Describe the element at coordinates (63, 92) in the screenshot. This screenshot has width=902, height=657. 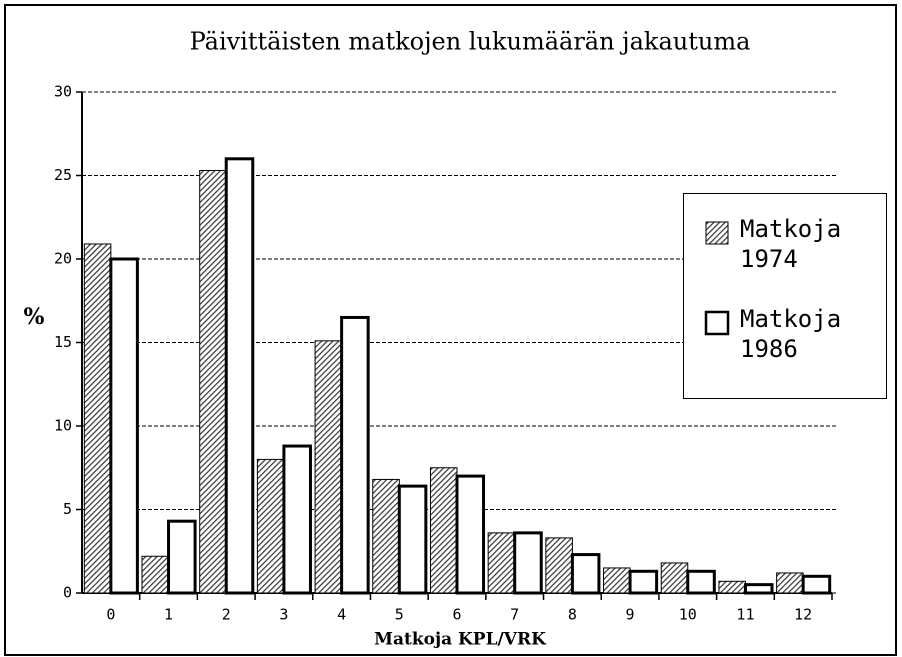
I see `y-tick-label: 30` at that location.